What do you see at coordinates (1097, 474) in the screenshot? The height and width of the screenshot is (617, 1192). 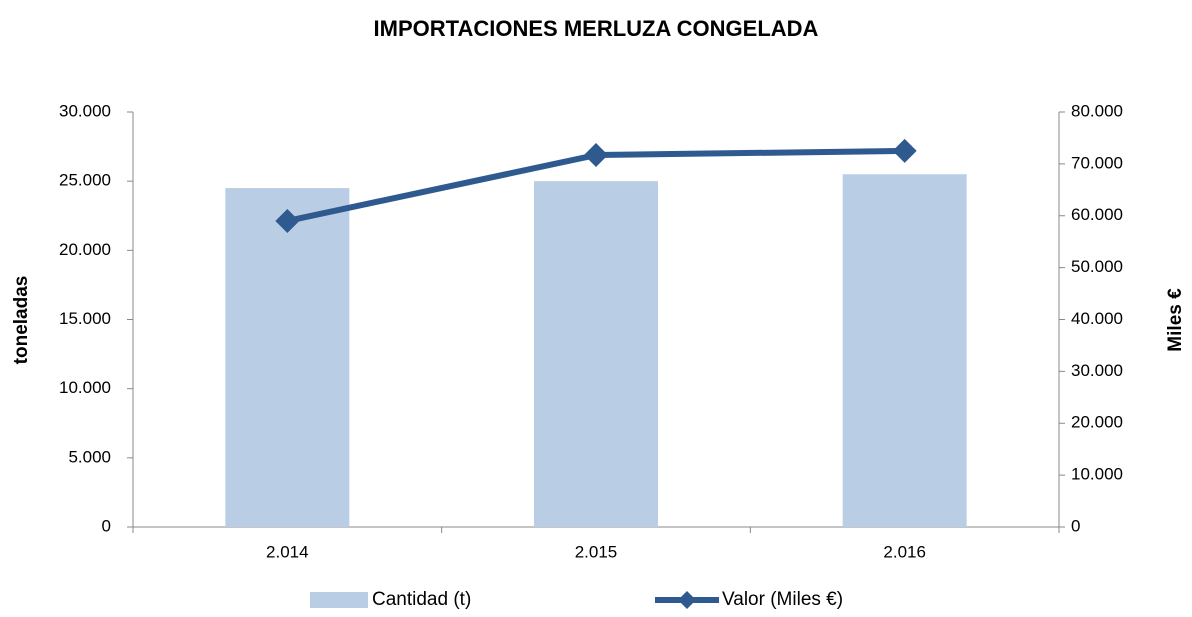 I see `y2-tick-label: 10.000` at bounding box center [1097, 474].